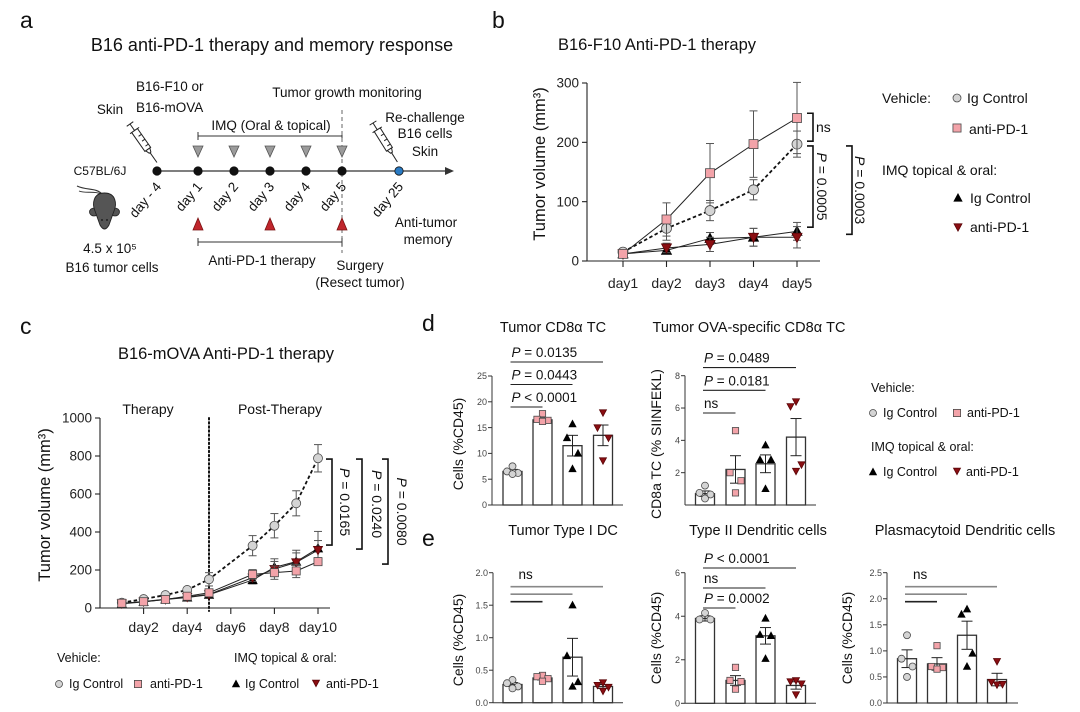 This screenshot has width=1080, height=712. Describe the element at coordinates (148, 150) in the screenshot. I see `syringe-hub` at that location.